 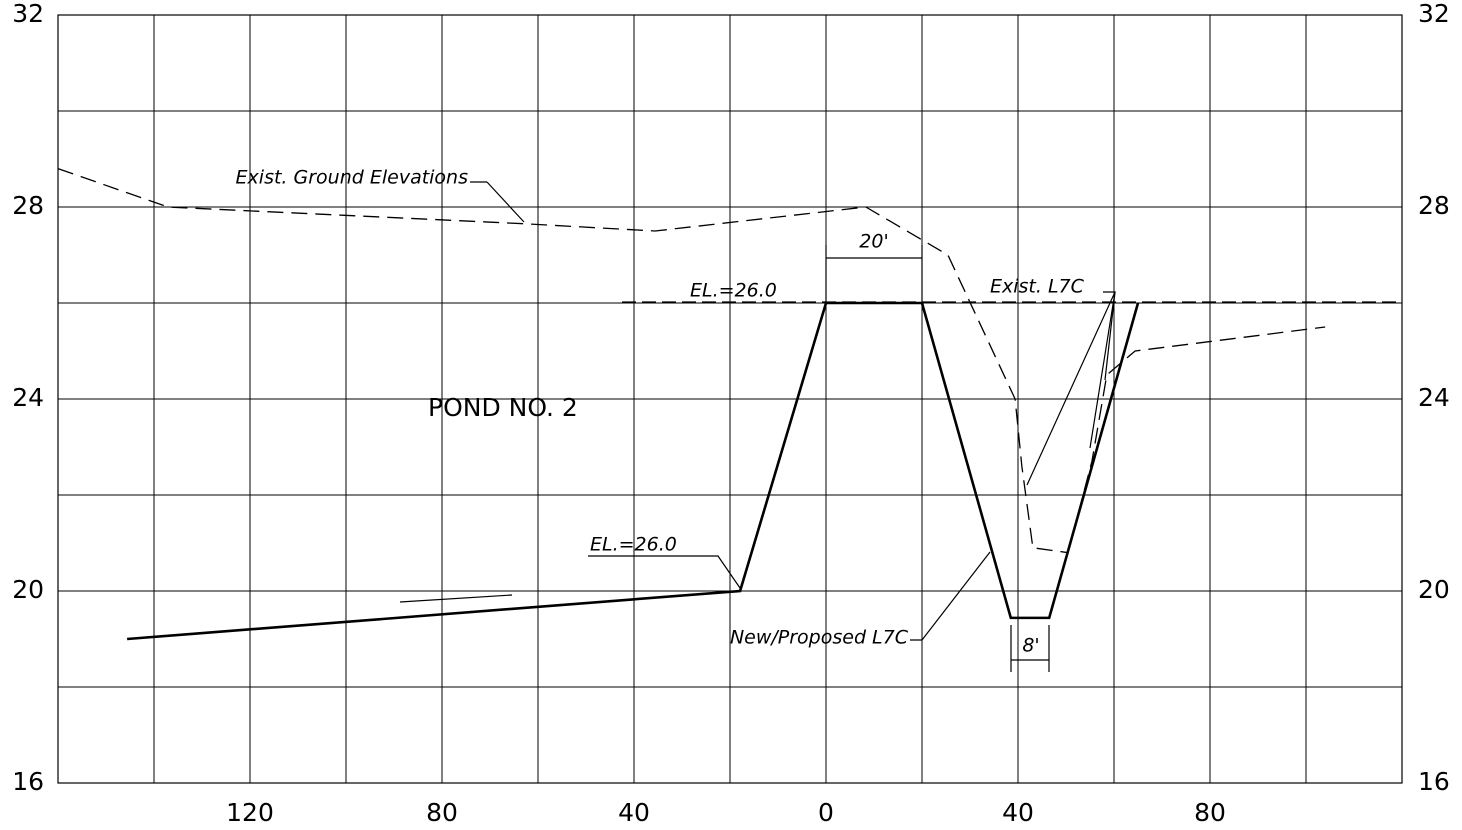 What do you see at coordinates (1030, 646) in the screenshot?
I see `annotation: 8'` at bounding box center [1030, 646].